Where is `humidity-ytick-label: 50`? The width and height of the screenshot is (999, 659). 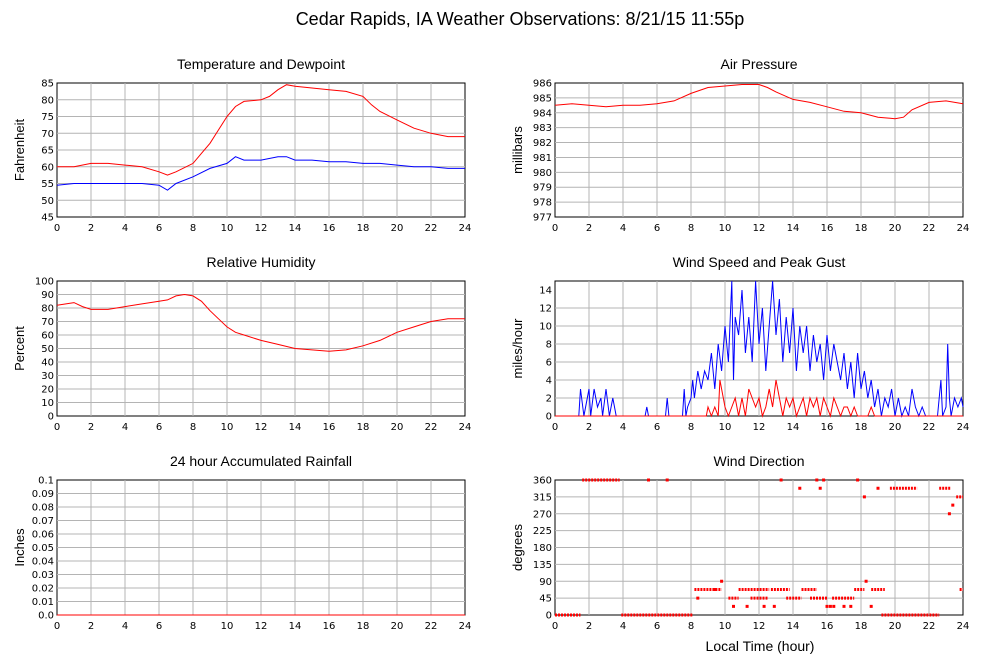 humidity-ytick-label: 50 is located at coordinates (47, 349).